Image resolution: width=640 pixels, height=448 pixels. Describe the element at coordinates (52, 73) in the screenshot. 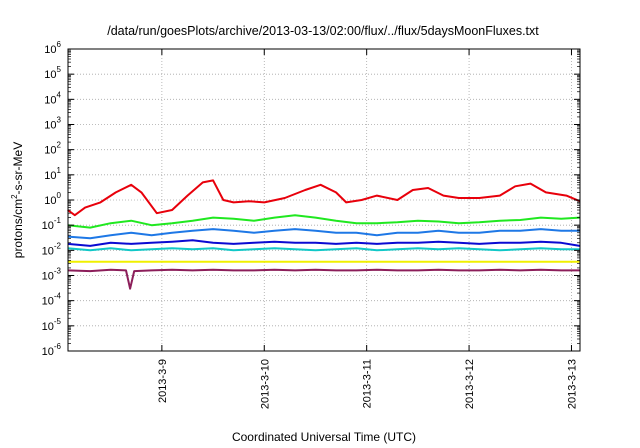

I see `y-tick-label: 10⁵` at that location.